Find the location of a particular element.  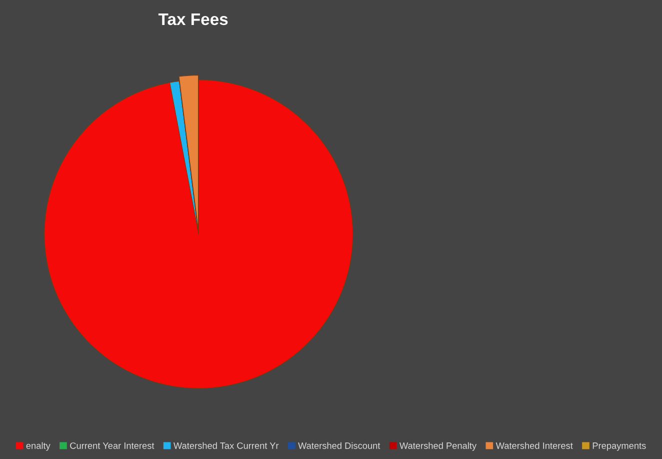

legend-label: Prepayments is located at coordinates (619, 446).